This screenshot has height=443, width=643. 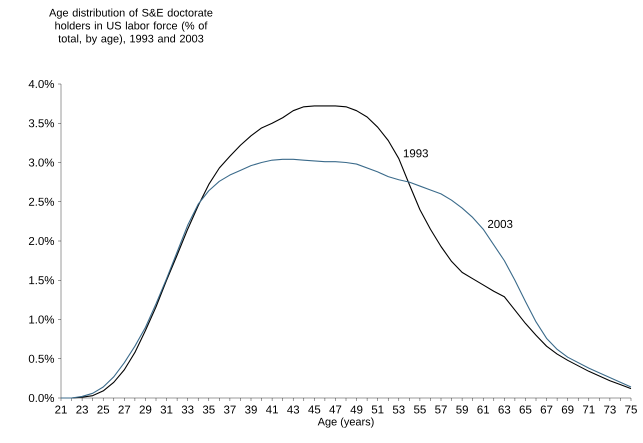 I want to click on x-tick-label: 73, so click(x=610, y=410).